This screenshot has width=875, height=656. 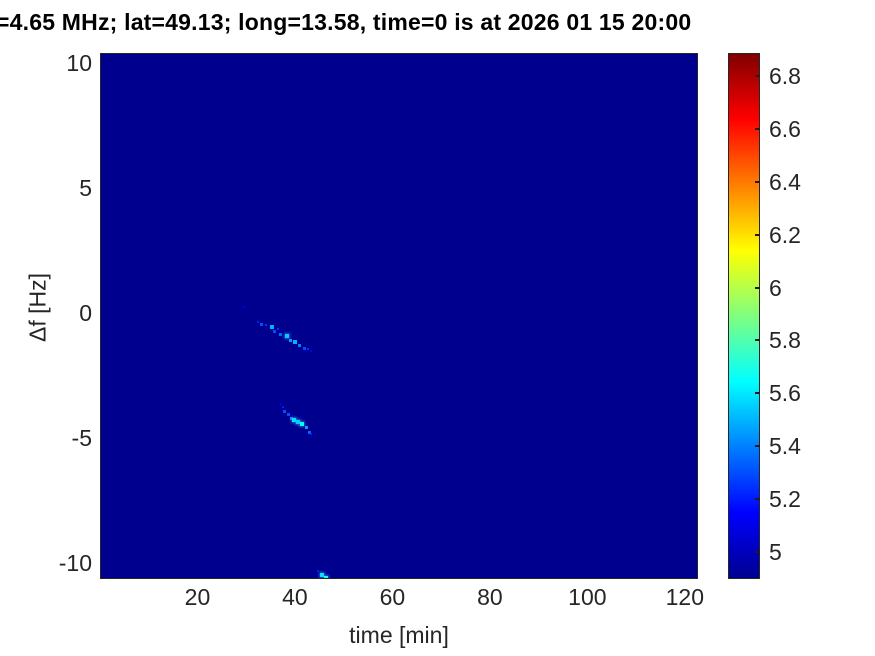 I want to click on x-axis-label: time [min], so click(x=399, y=635).